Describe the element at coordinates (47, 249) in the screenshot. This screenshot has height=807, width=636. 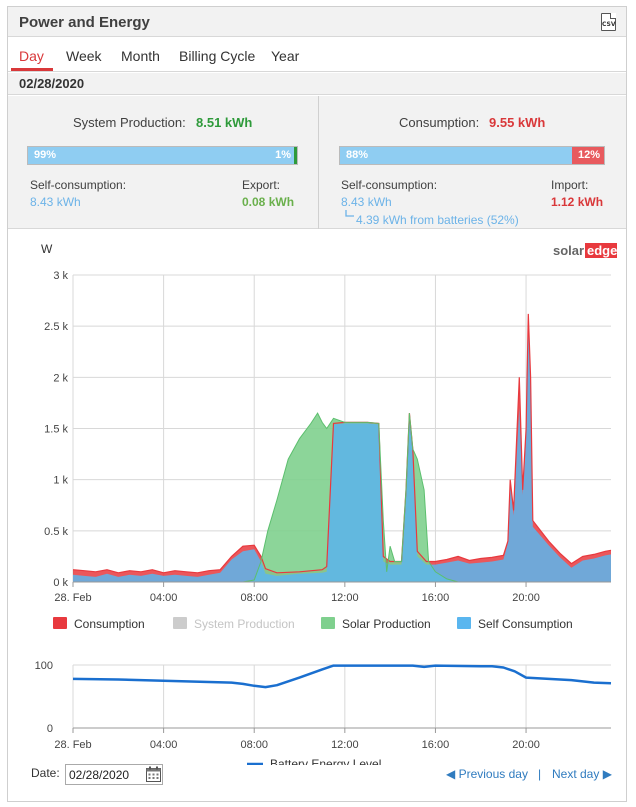
I see `y-axis-unit-label: W` at that location.